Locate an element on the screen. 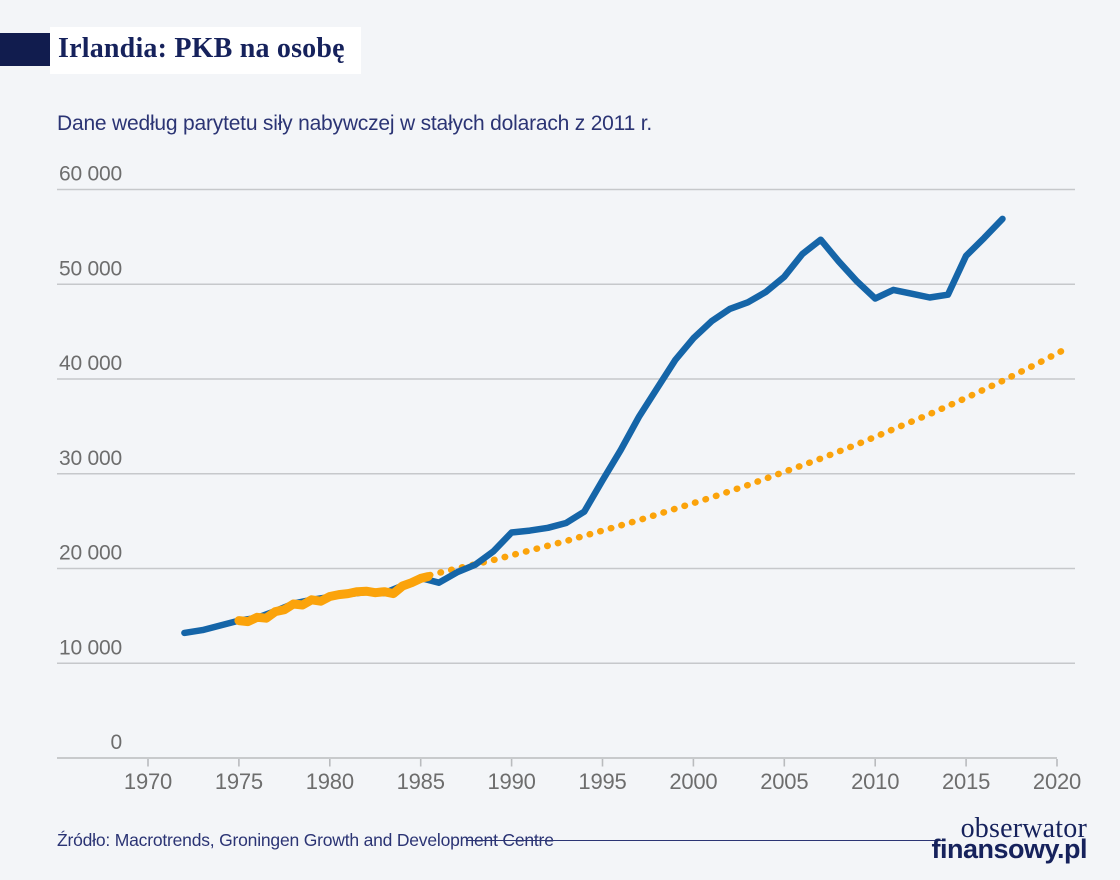 The image size is (1120, 880). x-tick-label-1990: 1990 is located at coordinates (512, 781).